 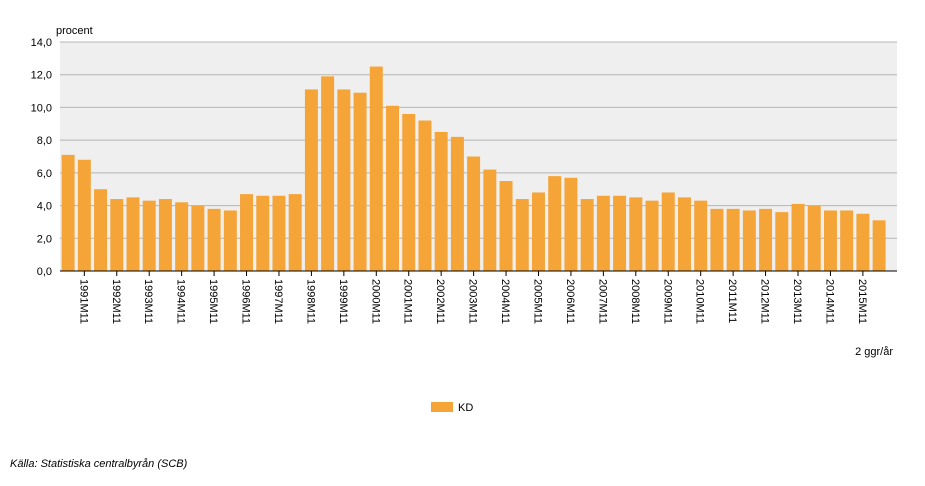 What do you see at coordinates (83, 301) in the screenshot?
I see `x-tick-label: 1991M11` at bounding box center [83, 301].